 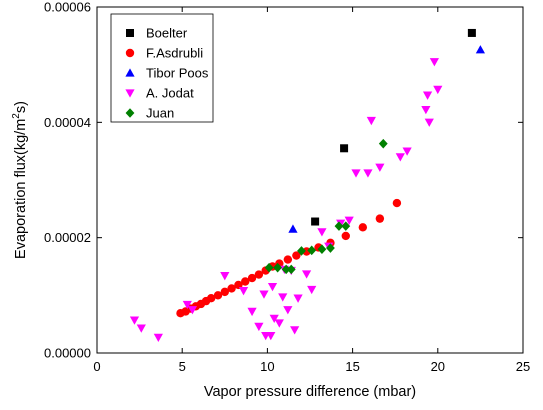 I want to click on legend-marker-tibor-poos, so click(x=130, y=72).